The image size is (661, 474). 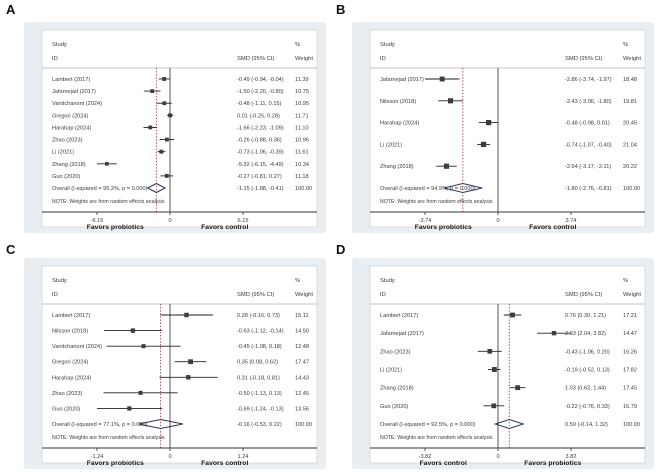 What do you see at coordinates (260, 92) in the screenshot?
I see `smd-ci-value: -1.50 (-2.20, -0.80)` at bounding box center [260, 92].